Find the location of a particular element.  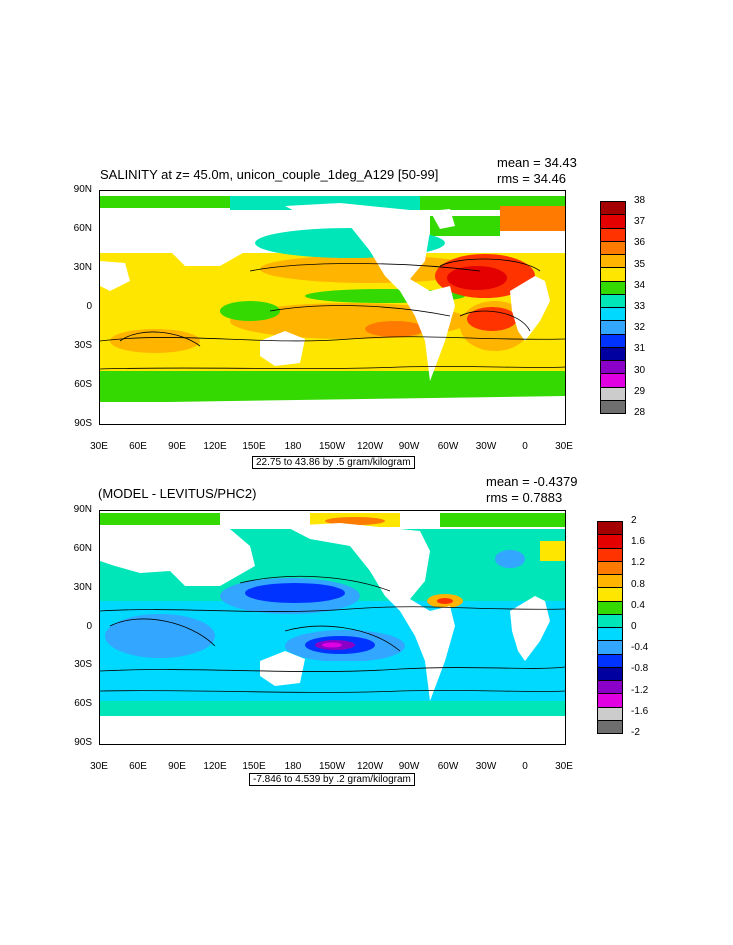

colorbar-label: 36 is located at coordinates (640, 243).